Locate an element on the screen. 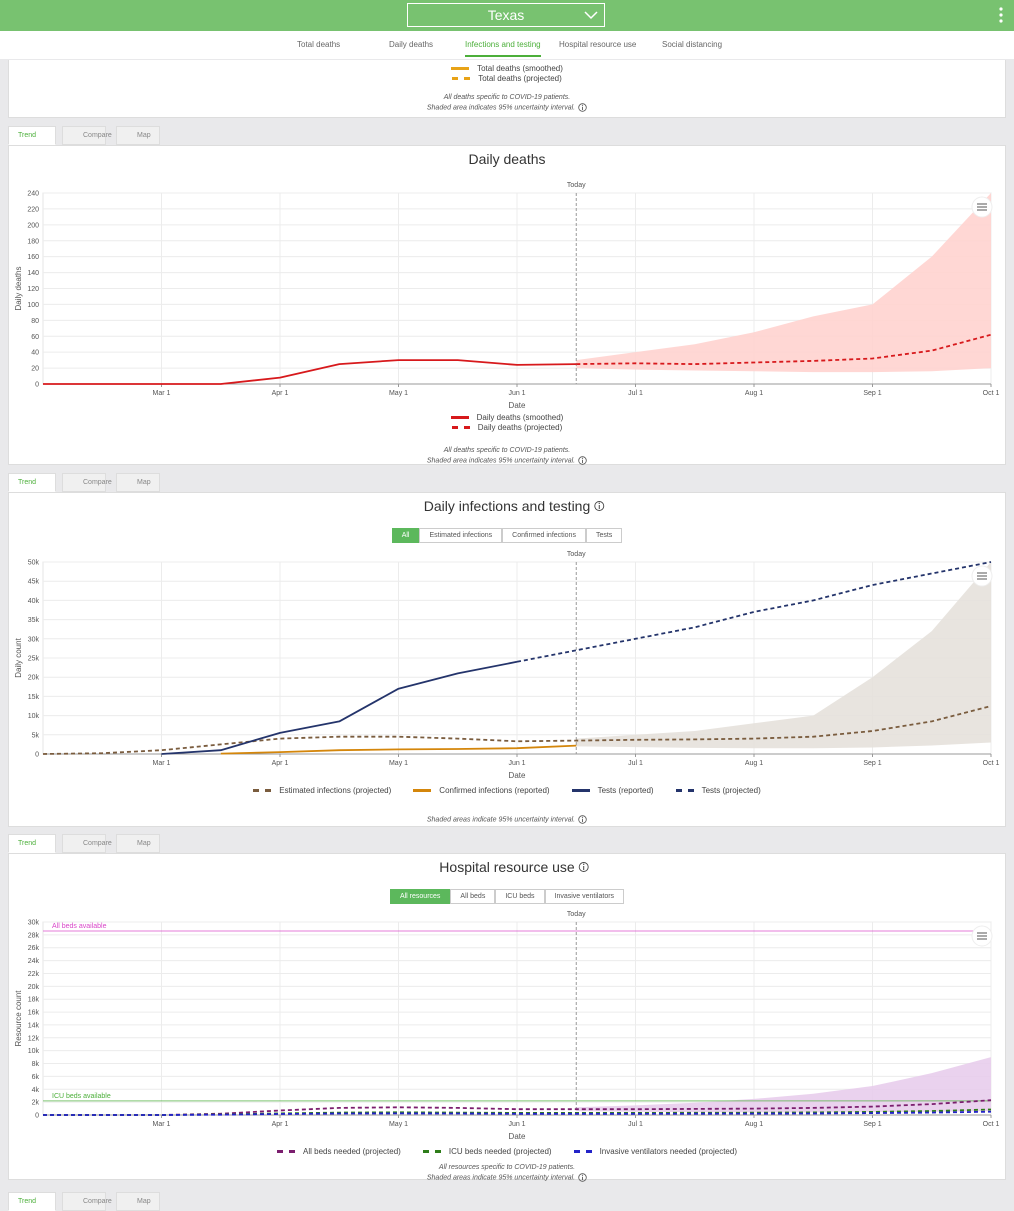  y-tick-label: 20 is located at coordinates (35, 369).